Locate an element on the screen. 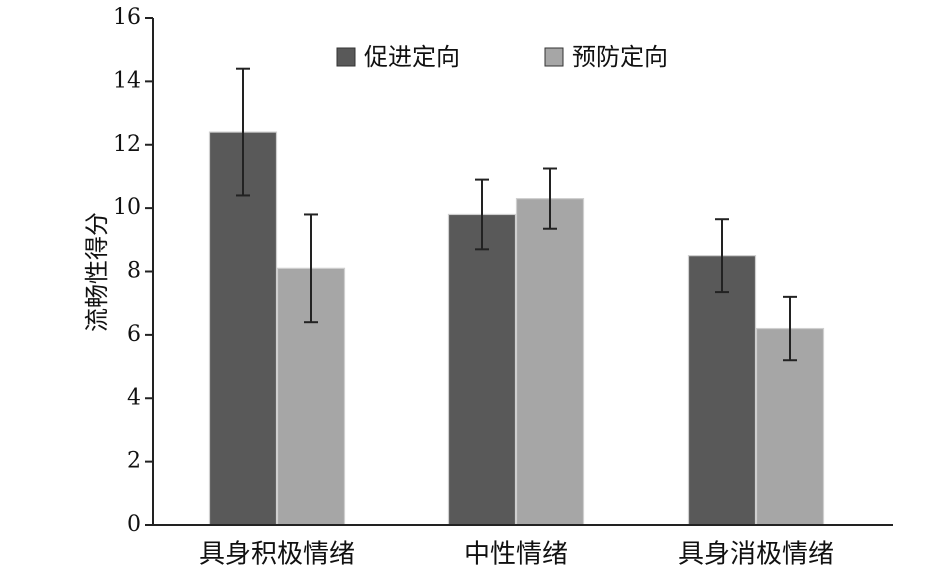 Image resolution: width=945 pixels, height=574 pixels. legend-label: 预防定向 is located at coordinates (620, 57).